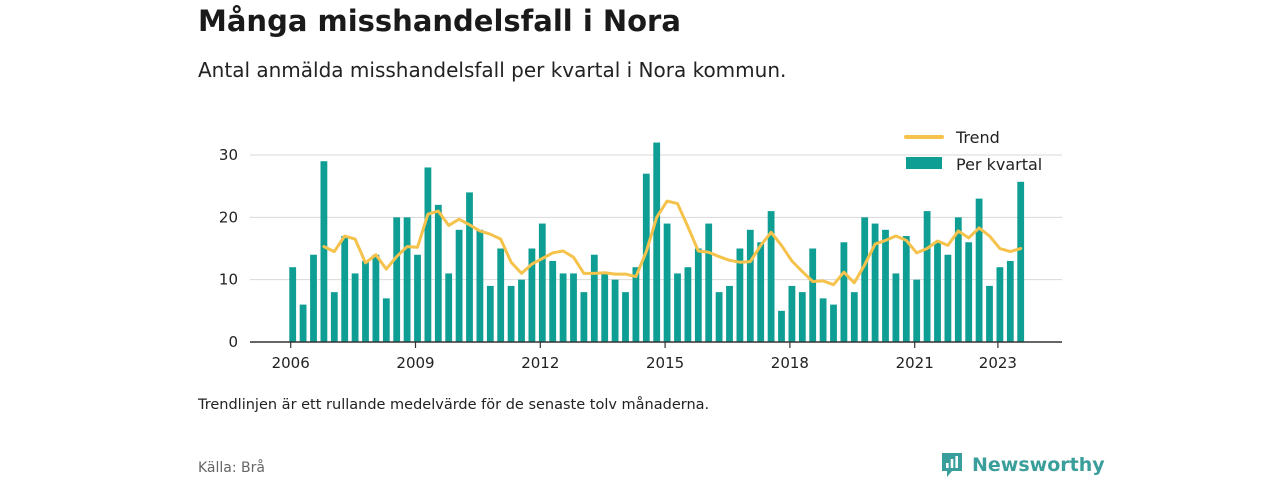 This screenshot has height=480, width=1280. What do you see at coordinates (973, 151) in the screenshot?
I see `legend: Trend Per kvartal` at bounding box center [973, 151].